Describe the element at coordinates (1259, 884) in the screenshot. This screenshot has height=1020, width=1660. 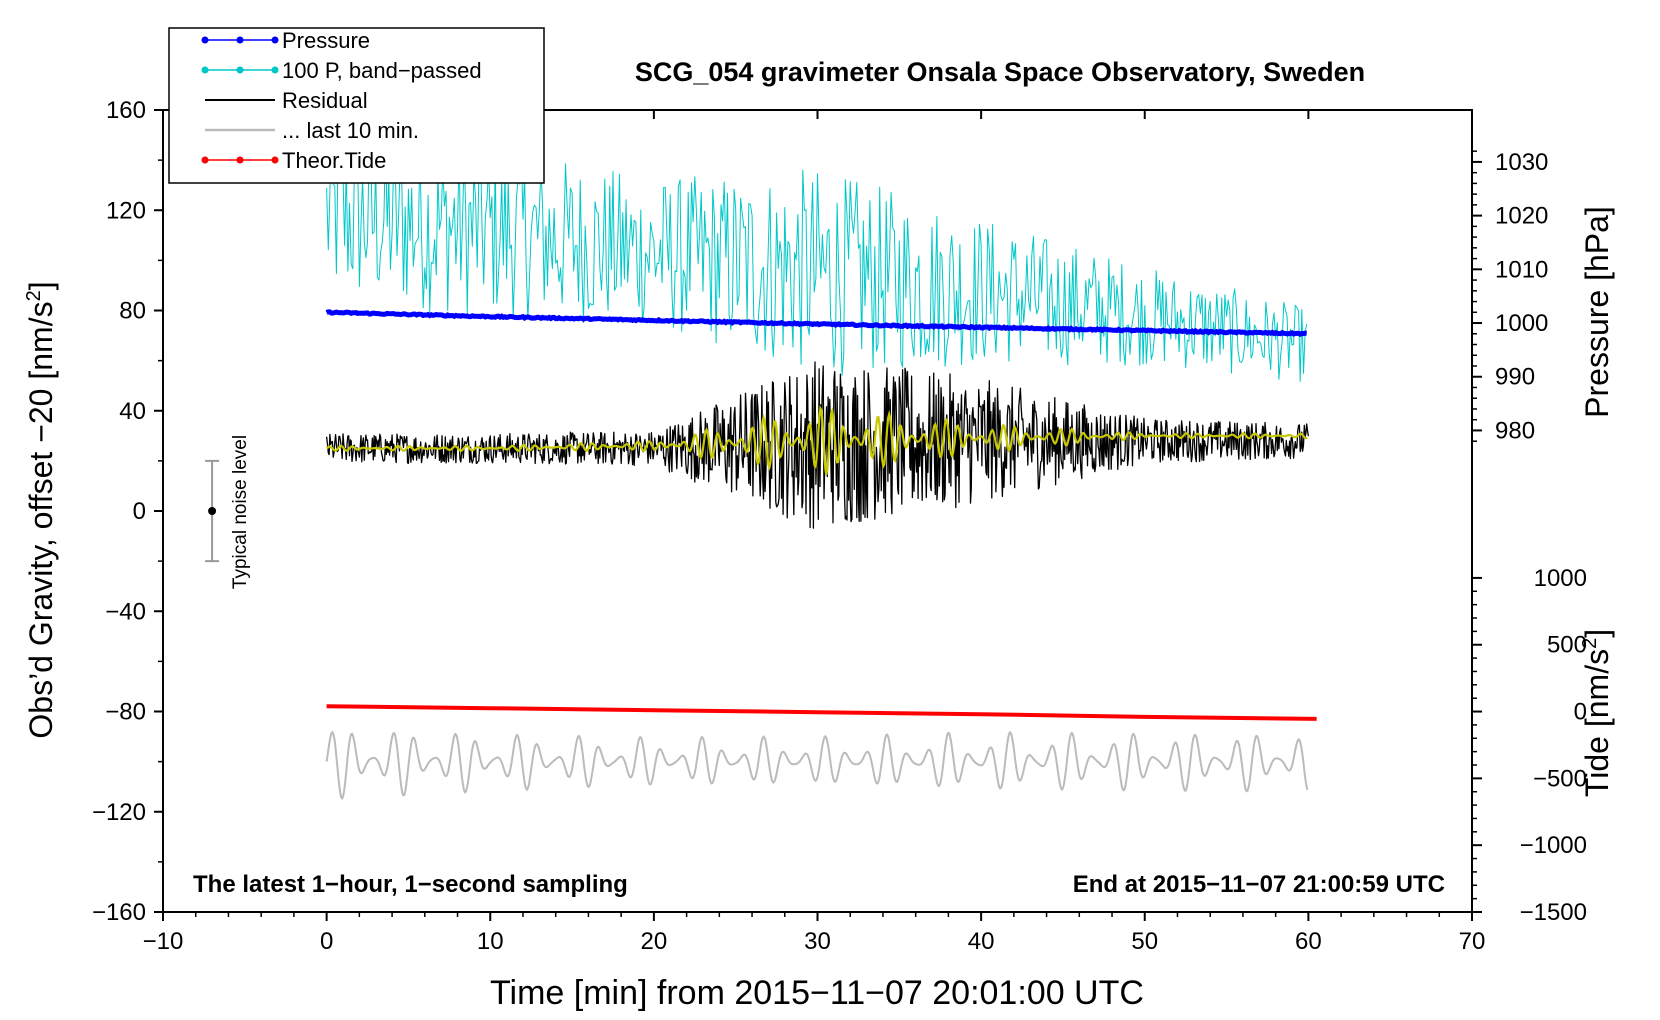
I see `annotation-bottom-right: End at 2015−11−07 21:00:59 UTC` at that location.